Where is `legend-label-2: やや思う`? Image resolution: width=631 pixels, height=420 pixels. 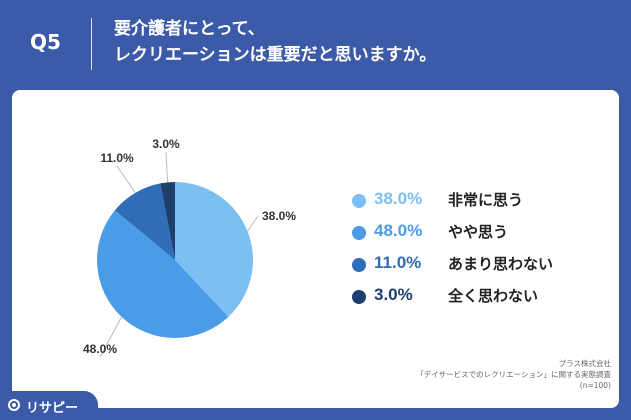
legend-label-2: やや思う is located at coordinates (478, 232).